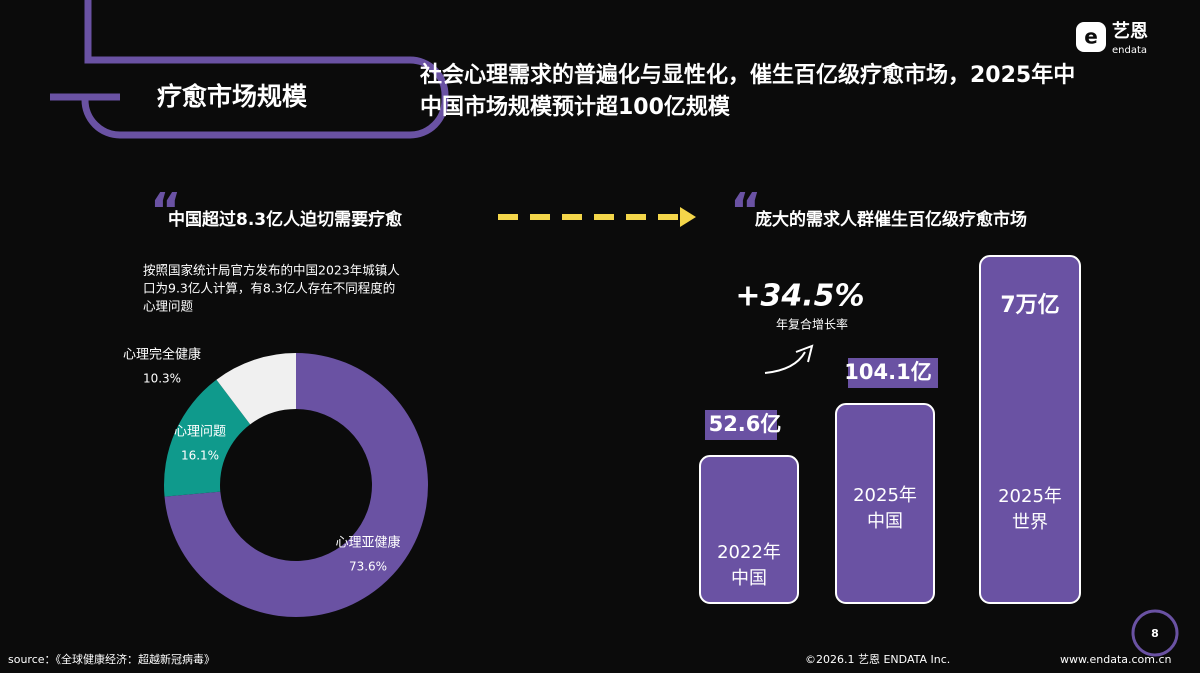 Image resolution: width=1200 pixels, height=673 pixels. I want to click on page-number: 8, so click(1155, 633).